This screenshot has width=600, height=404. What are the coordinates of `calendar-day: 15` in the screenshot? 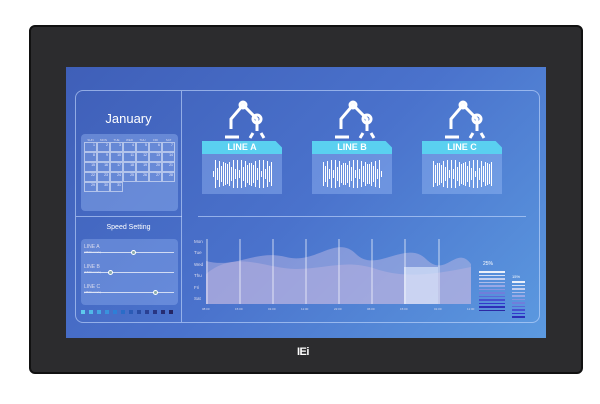 It's located at (90, 167).